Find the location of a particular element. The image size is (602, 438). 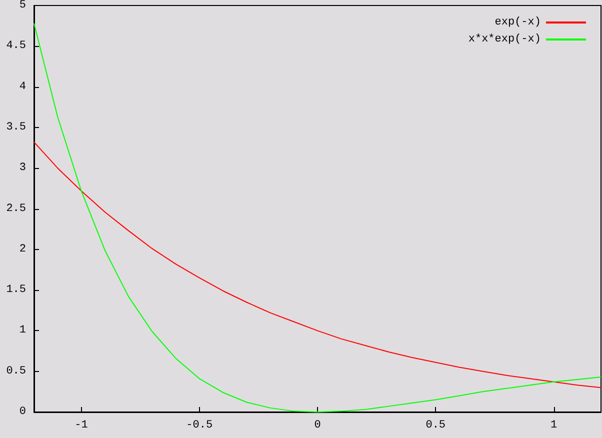

x-tick-label: 0 is located at coordinates (317, 426).